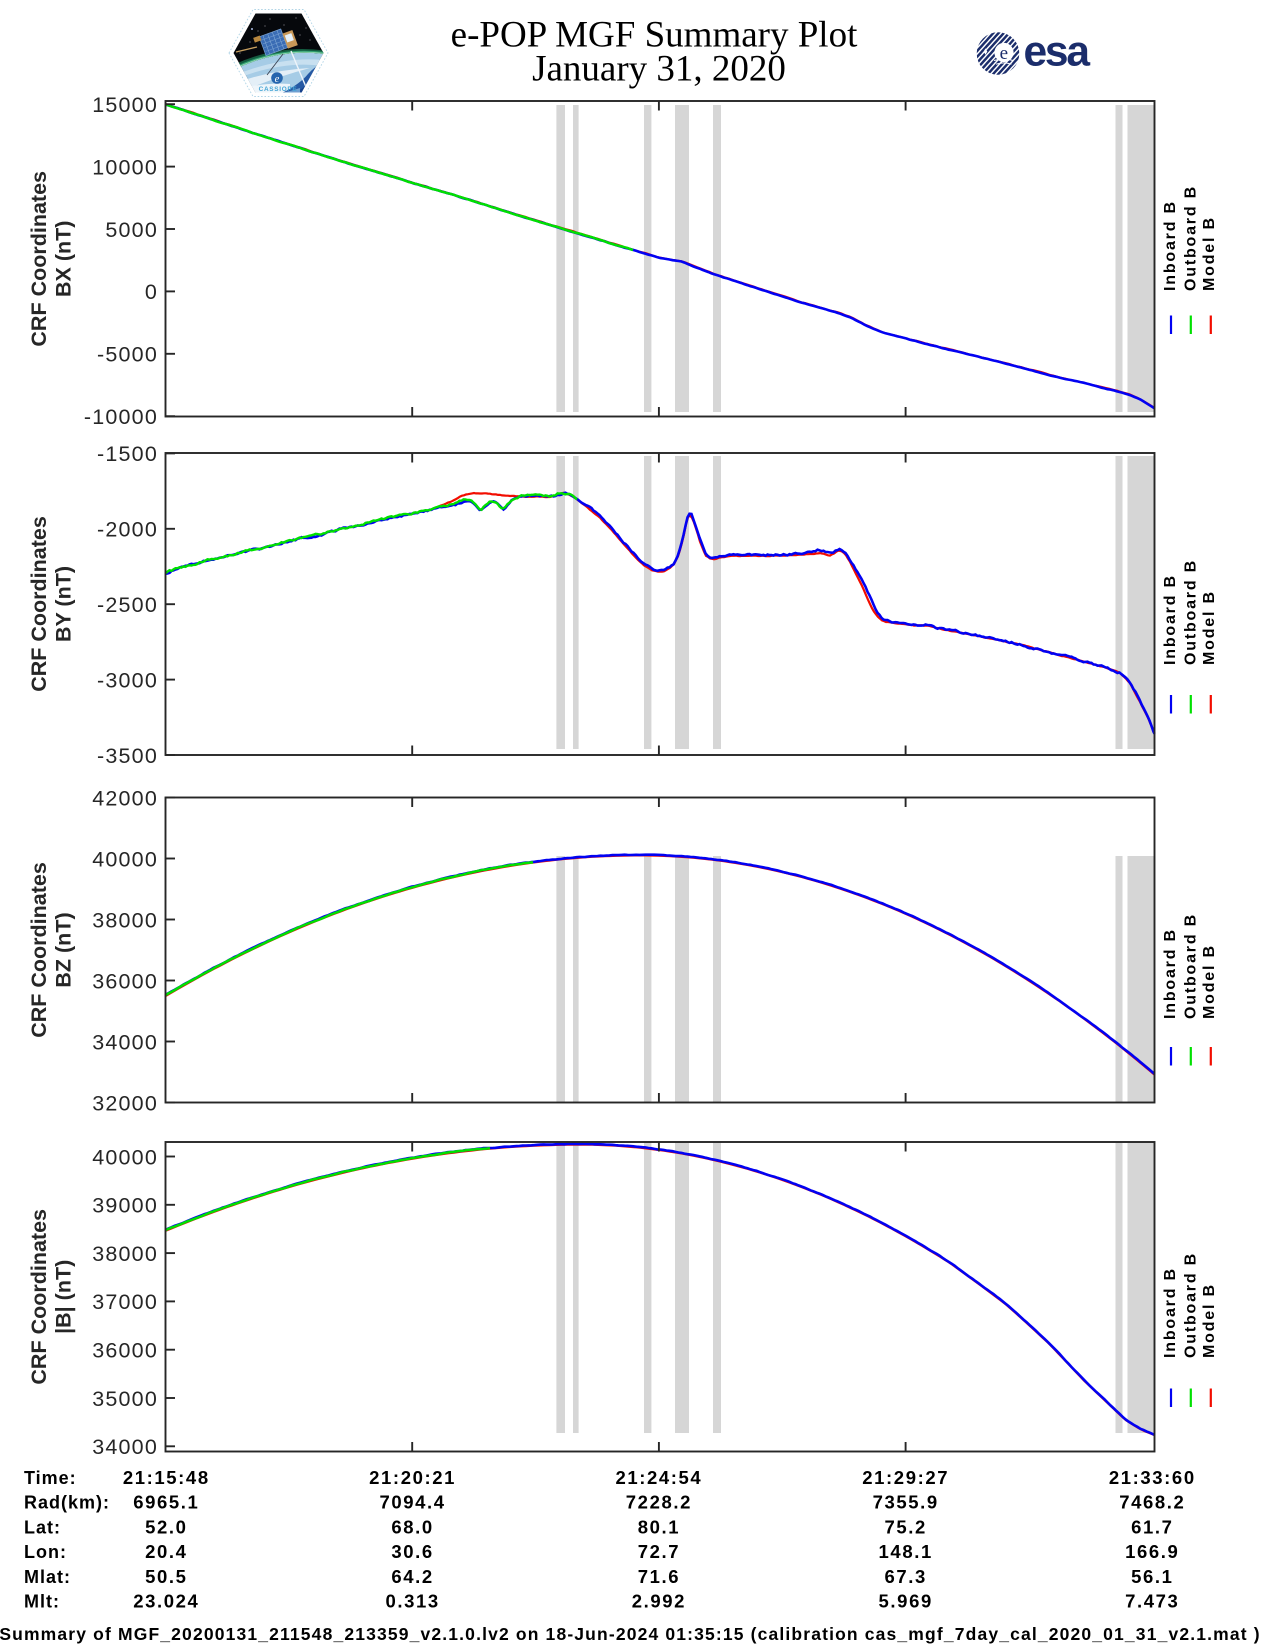  I want to click on svg-text: -10000, so click(121, 417).